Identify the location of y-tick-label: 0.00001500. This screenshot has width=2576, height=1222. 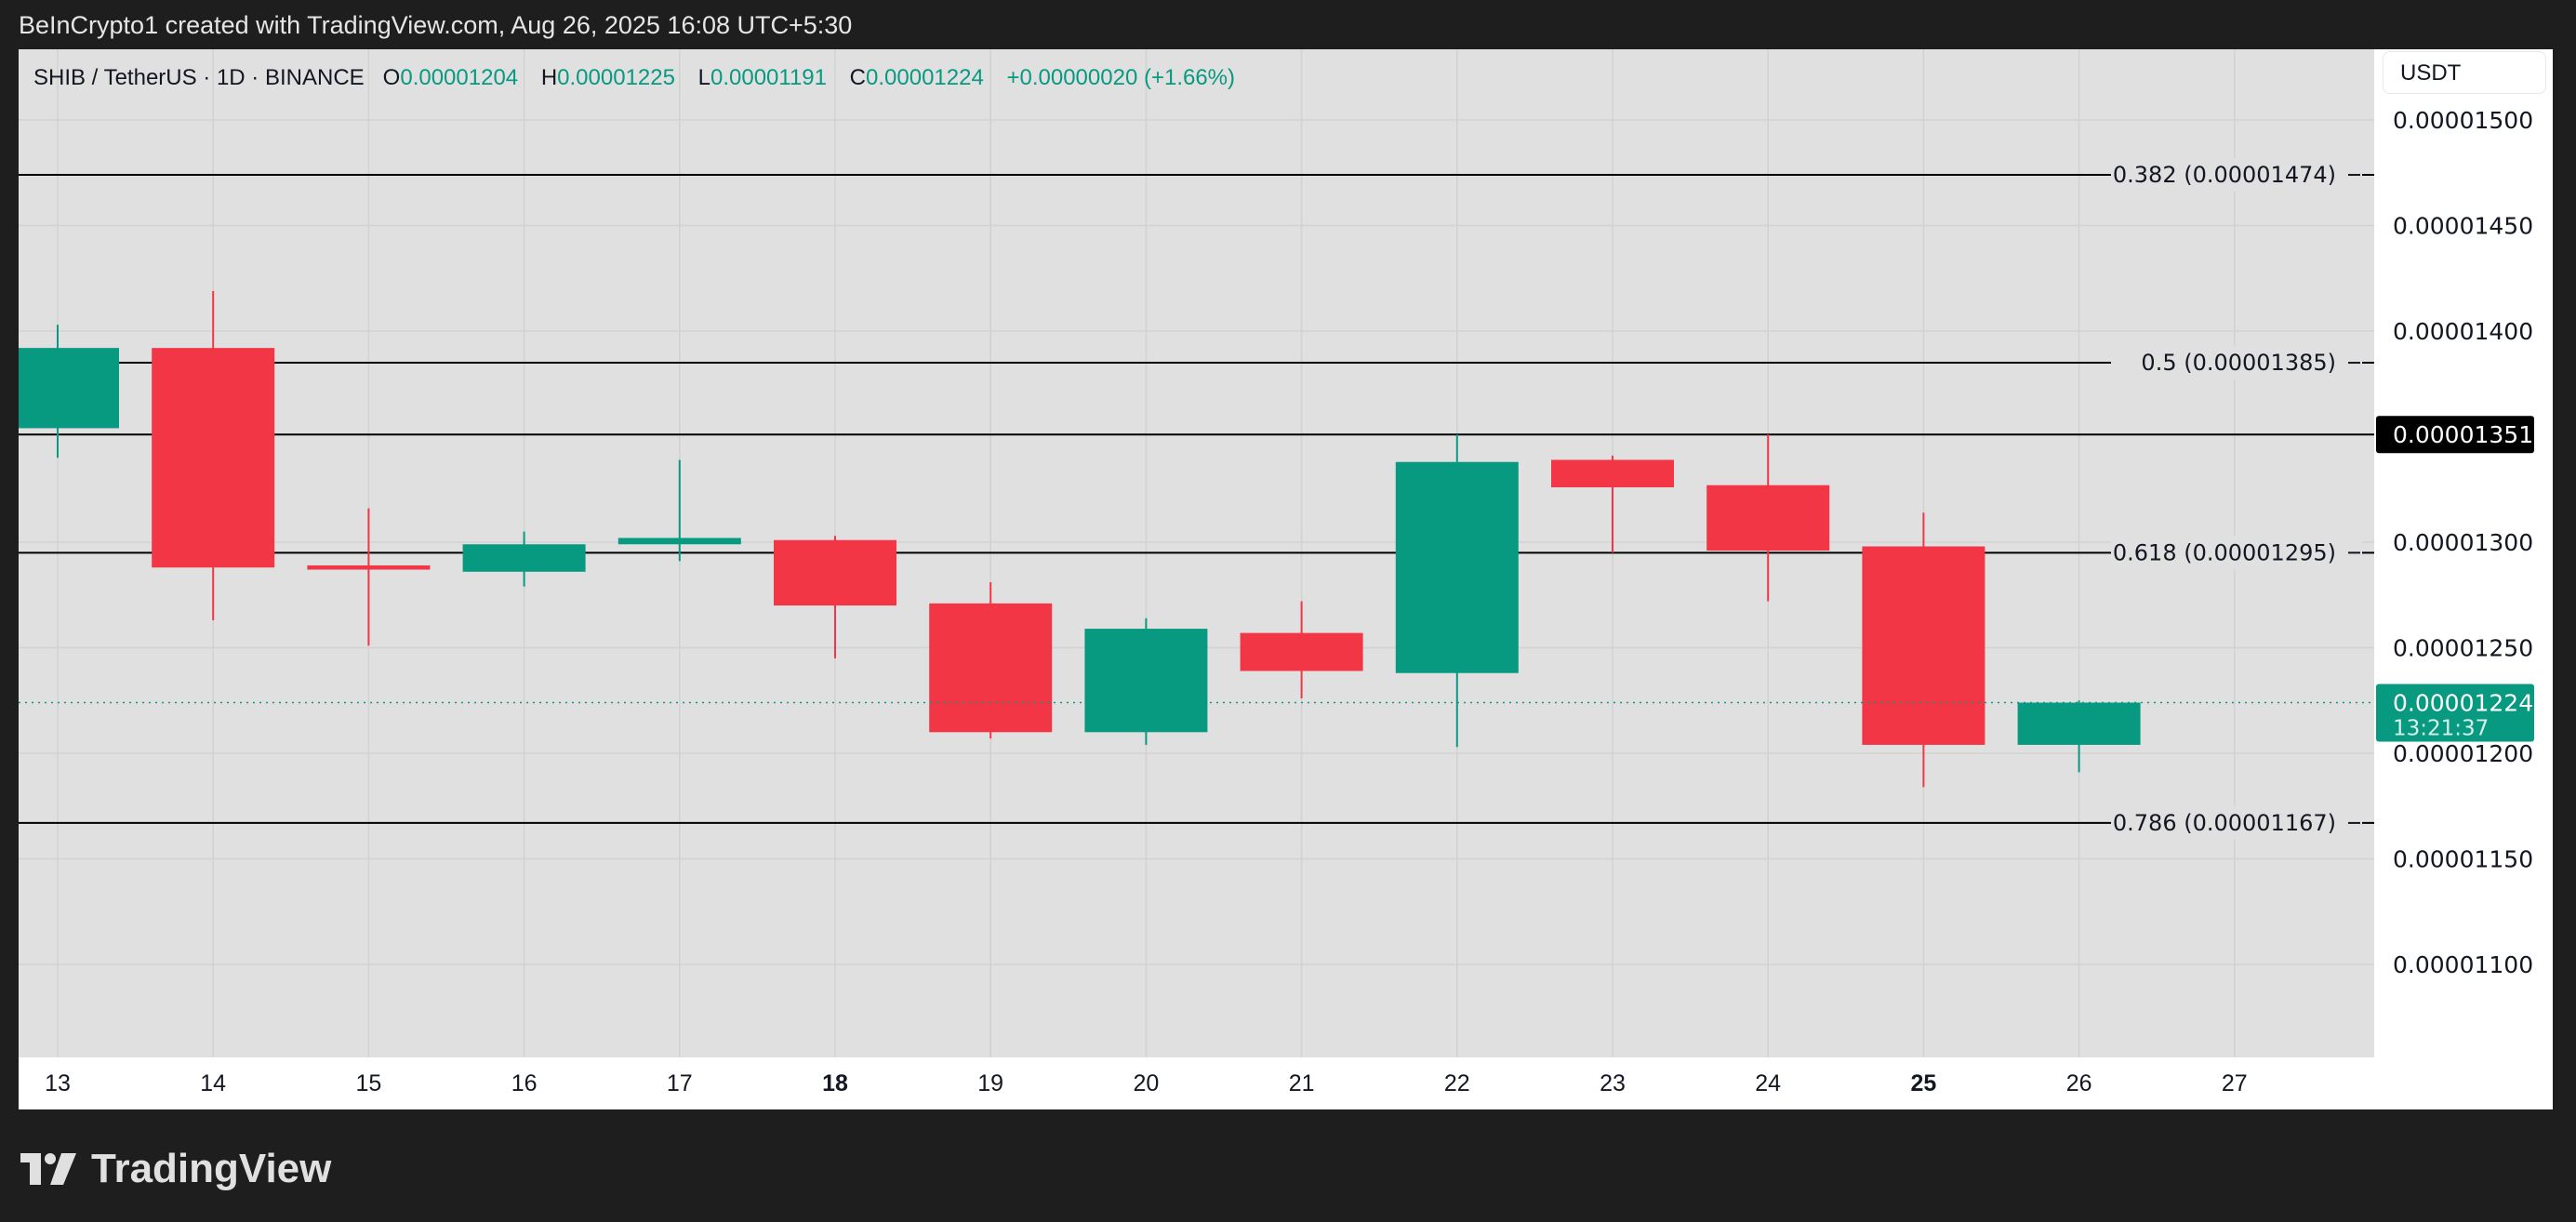
(2463, 121).